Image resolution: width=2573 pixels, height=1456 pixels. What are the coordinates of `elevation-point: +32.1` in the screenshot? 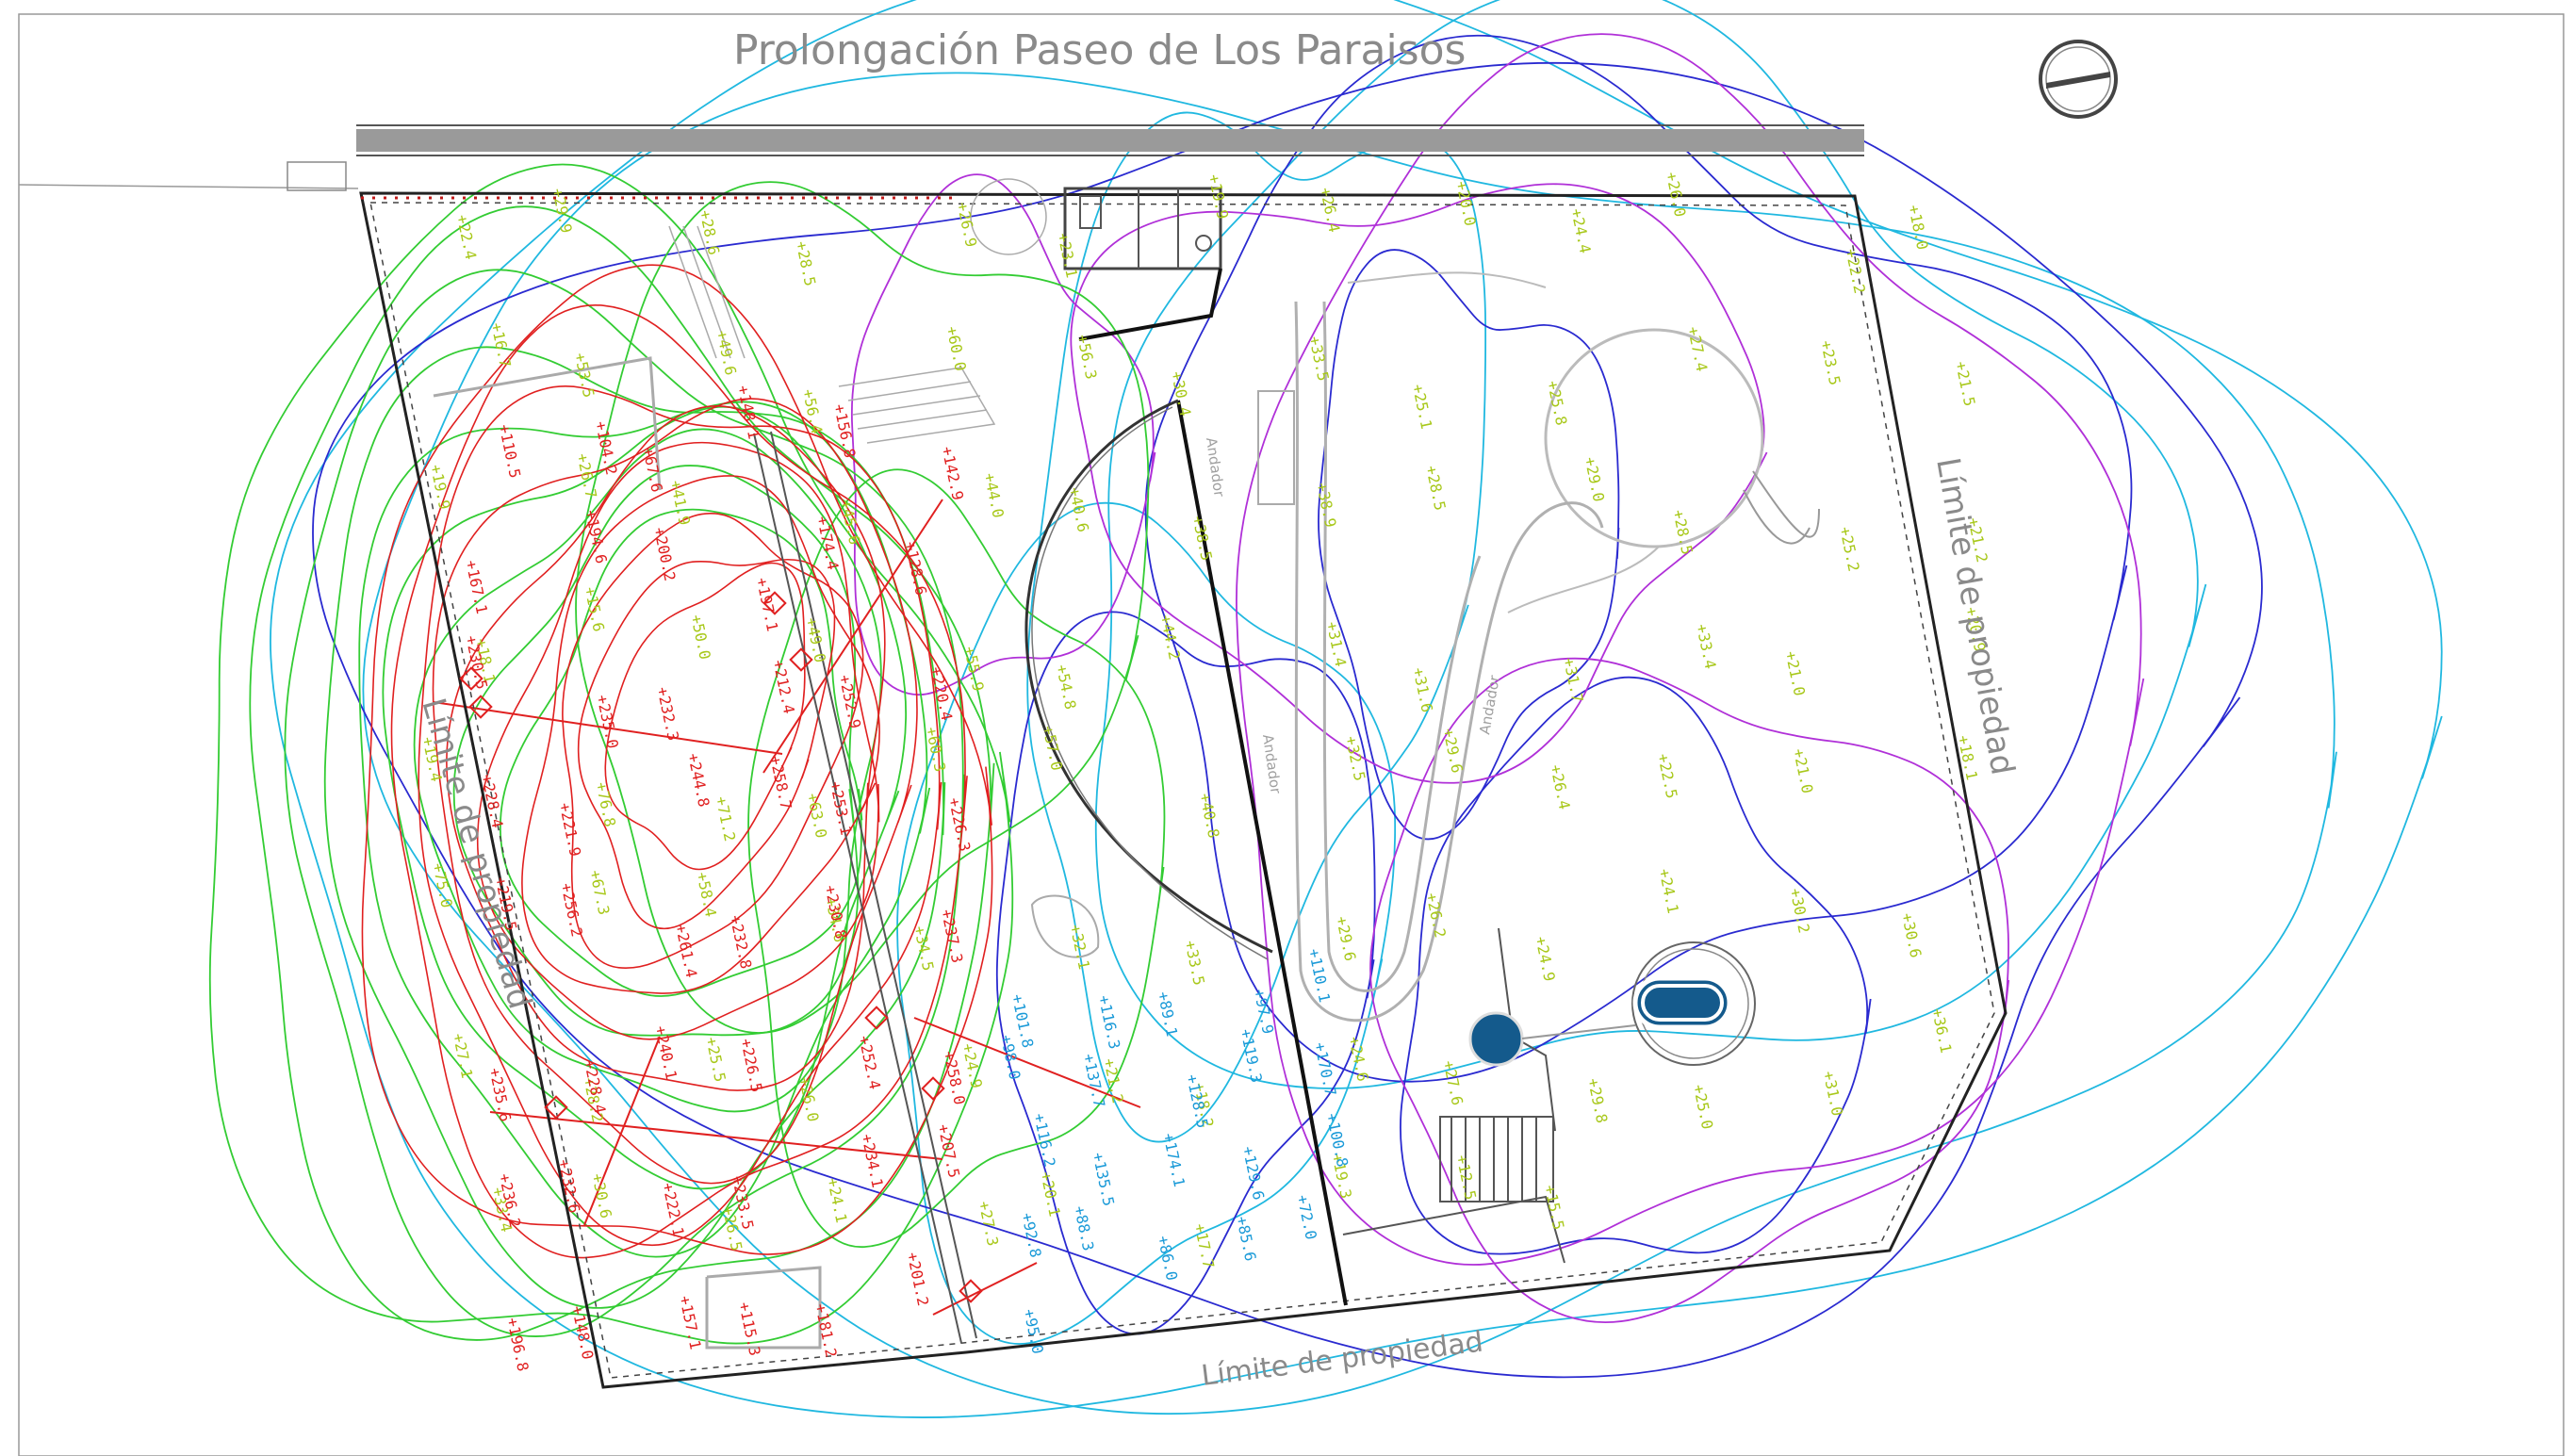 It's located at (1079, 947).